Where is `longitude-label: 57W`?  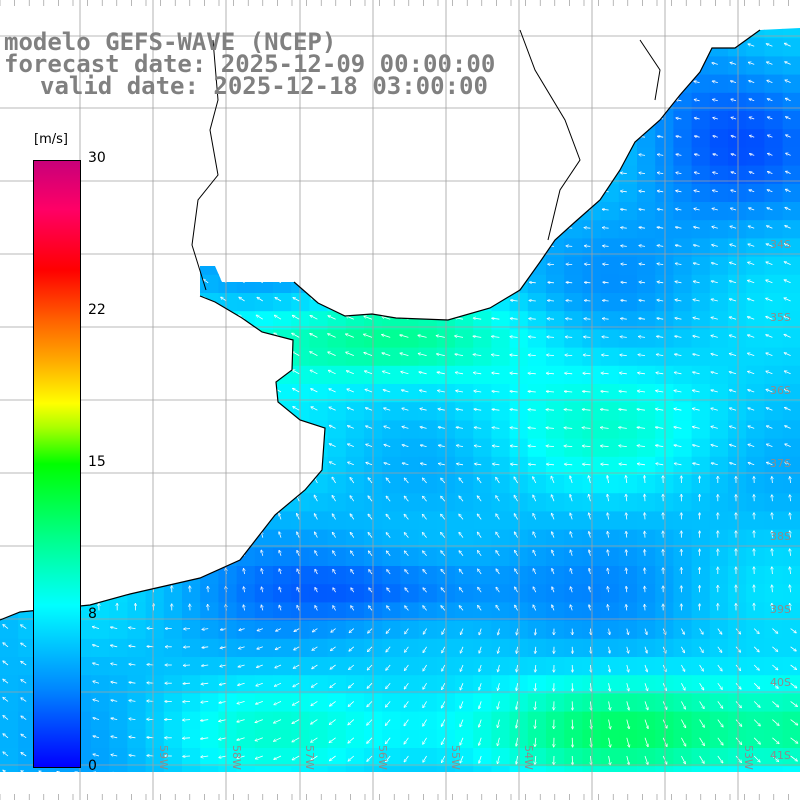 longitude-label: 57W is located at coordinates (309, 757).